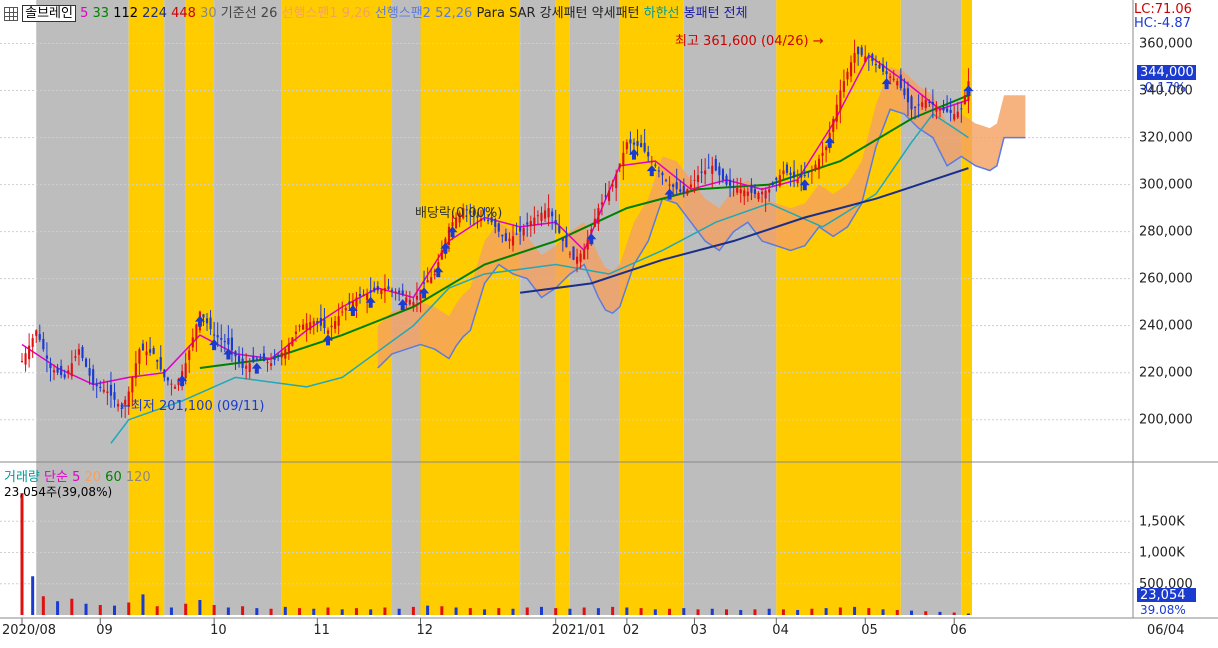 This screenshot has width=1218, height=648. What do you see at coordinates (22, 477) in the screenshot?
I see `volume_legend-item-0: 거래량` at bounding box center [22, 477].